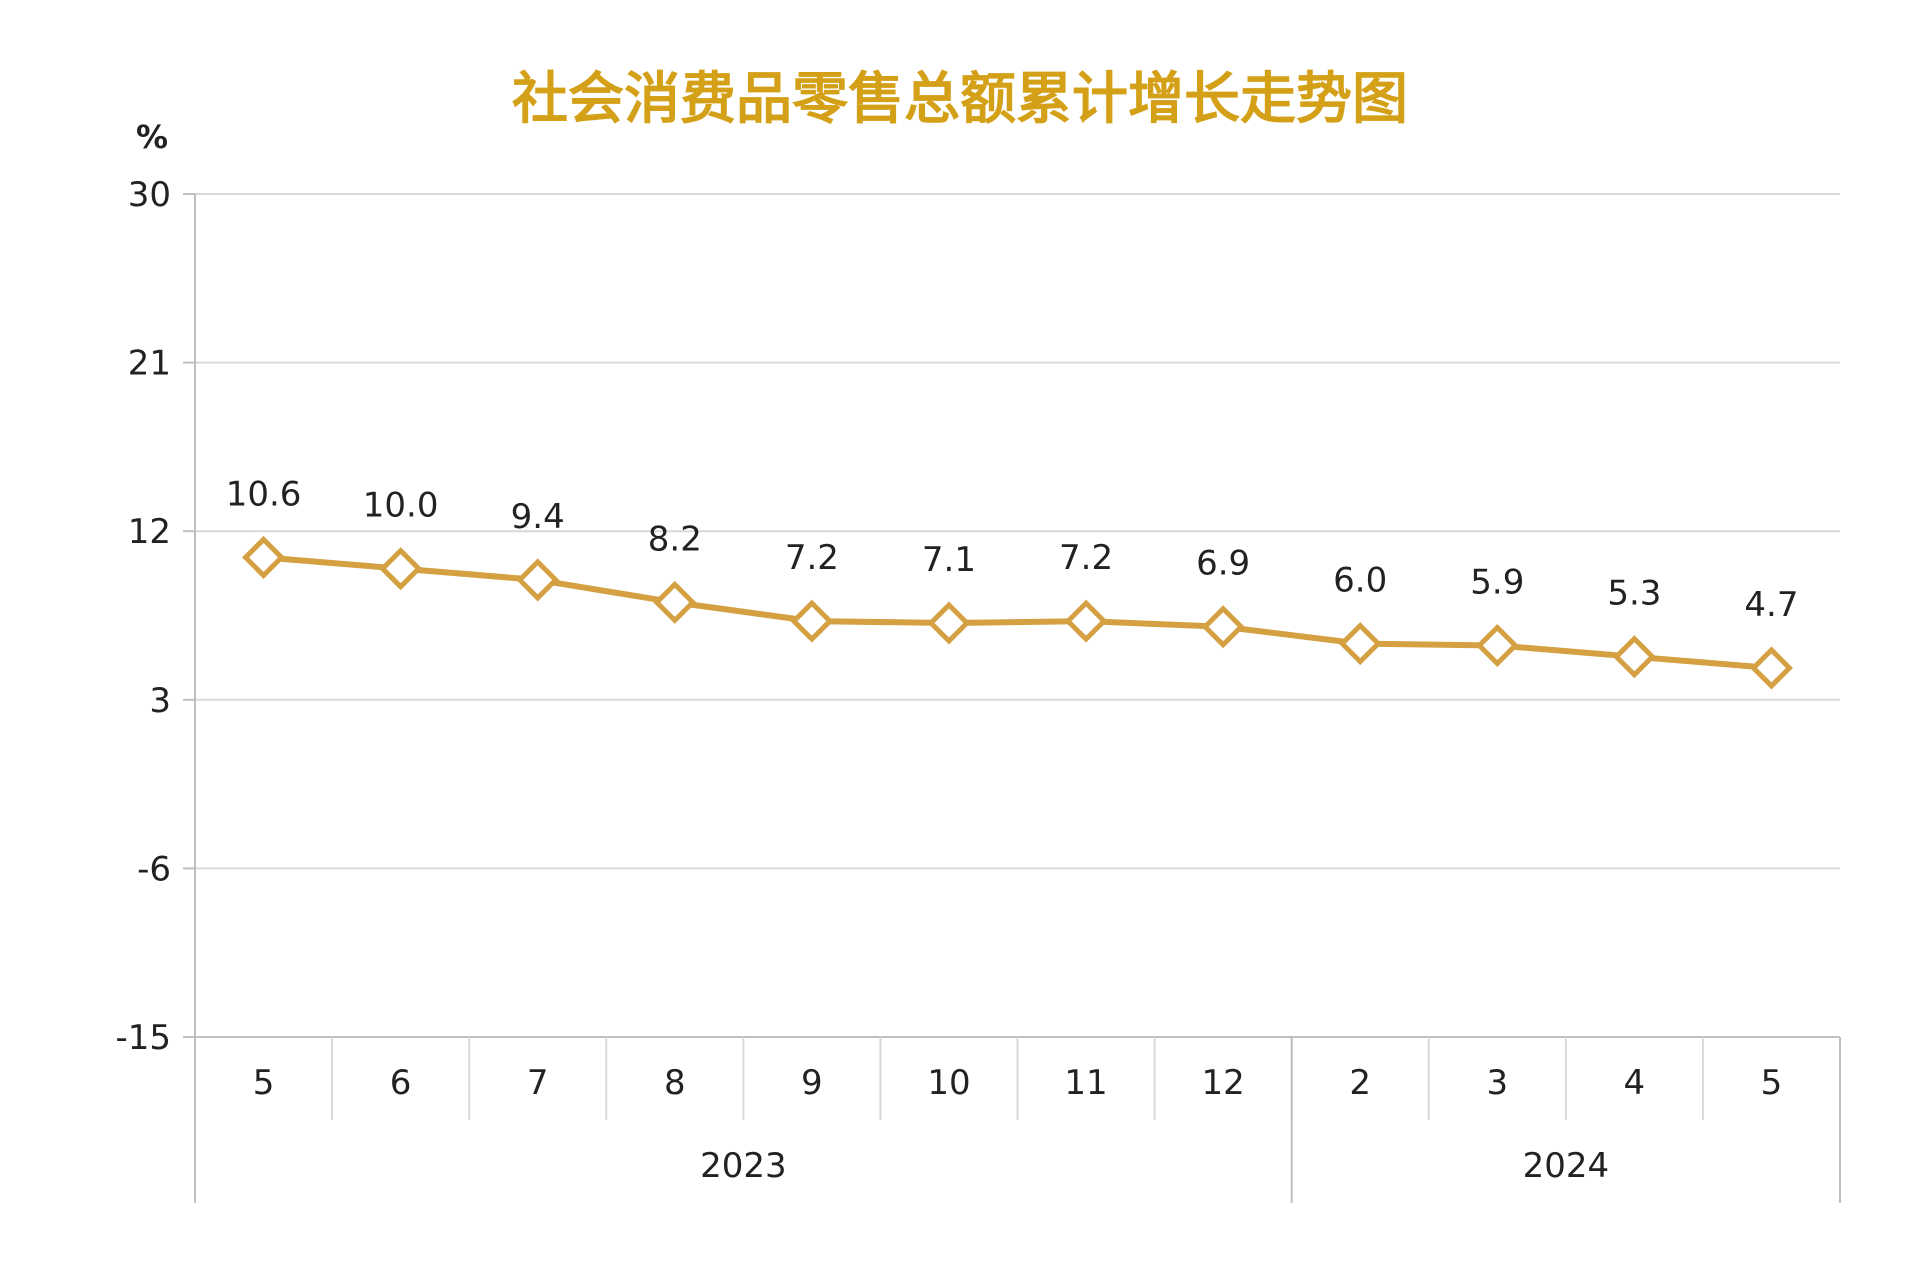 The width and height of the screenshot is (1920, 1262). What do you see at coordinates (160, 701) in the screenshot?
I see `y-tick-label: 3` at bounding box center [160, 701].